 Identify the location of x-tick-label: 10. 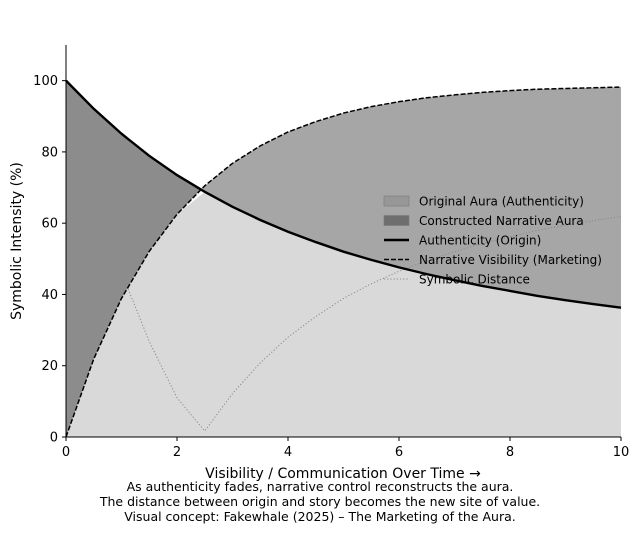
(621, 452).